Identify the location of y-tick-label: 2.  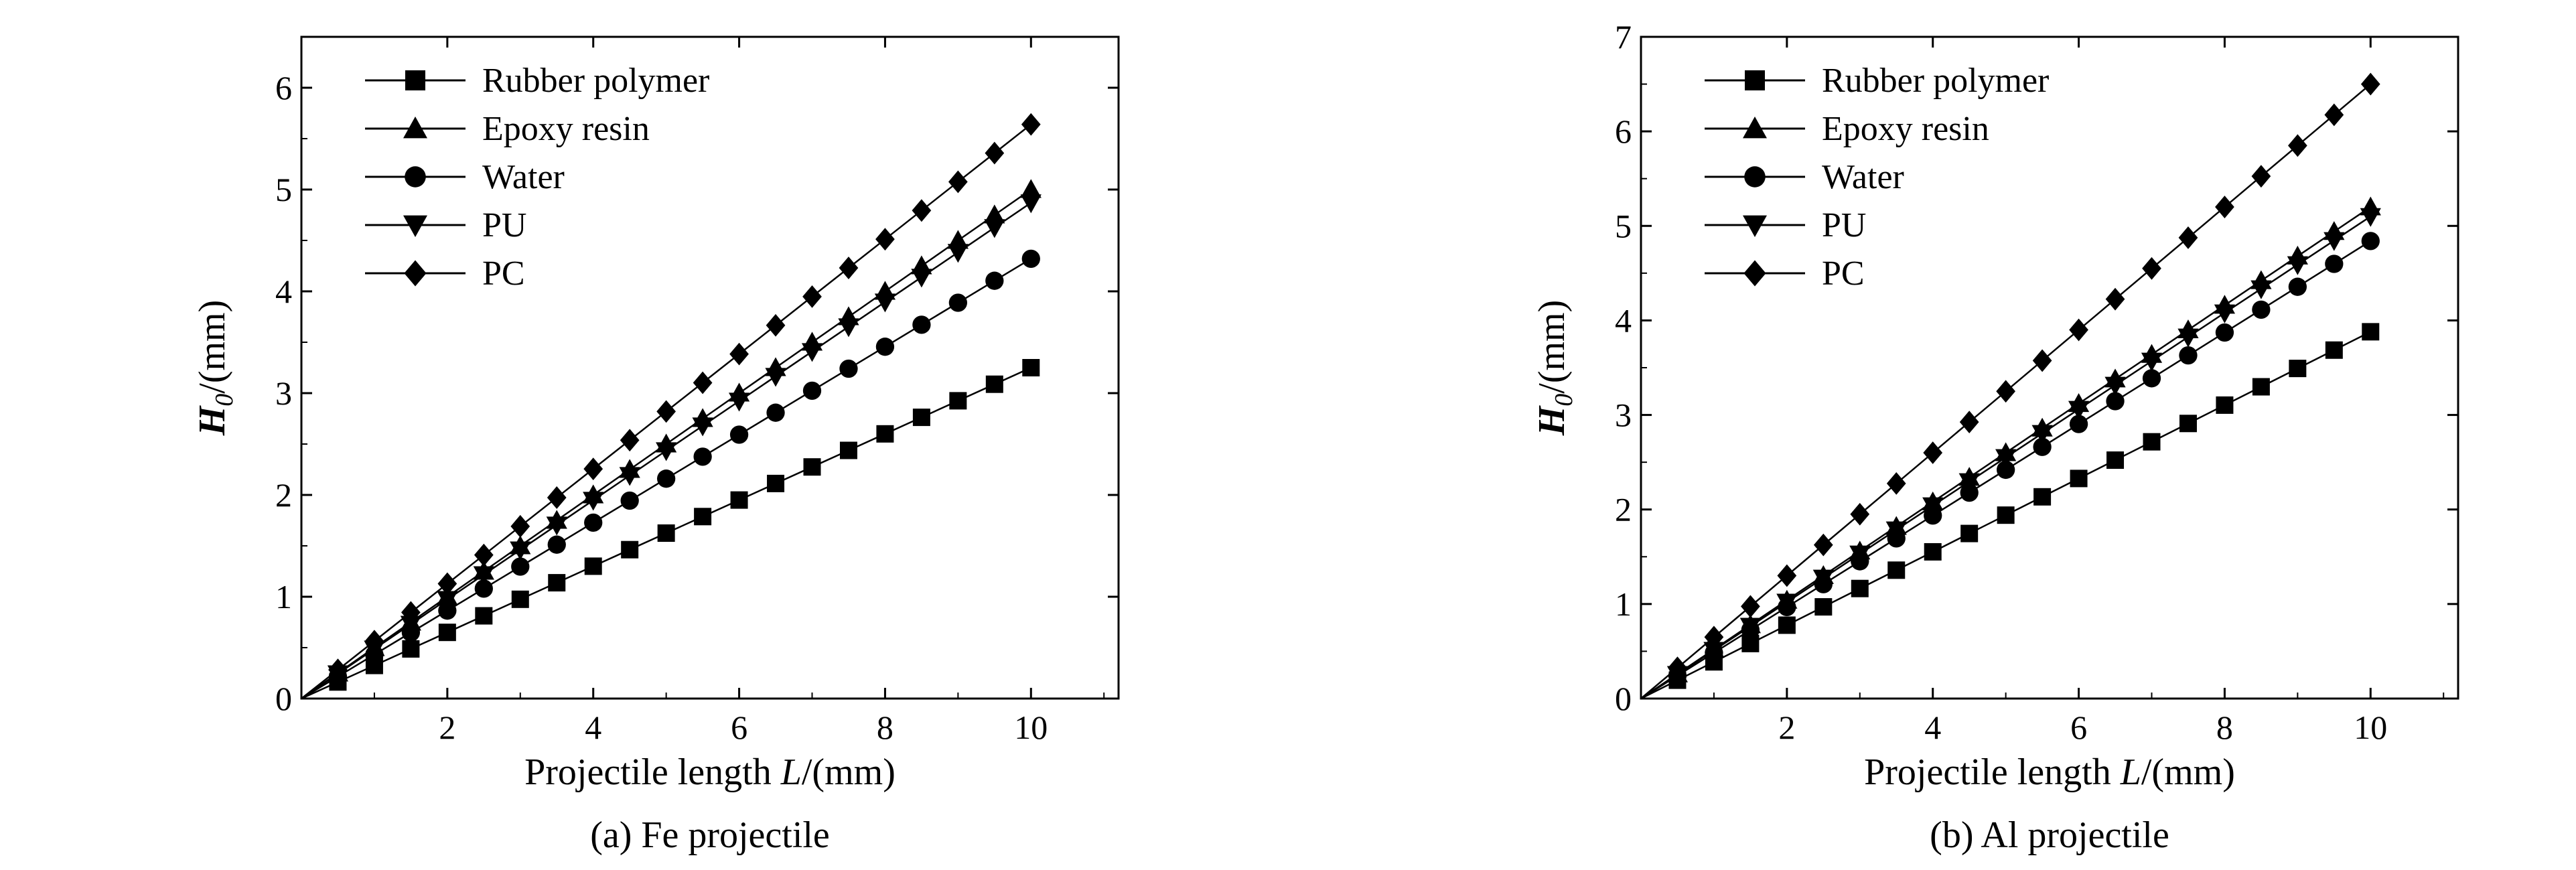
(1623, 509).